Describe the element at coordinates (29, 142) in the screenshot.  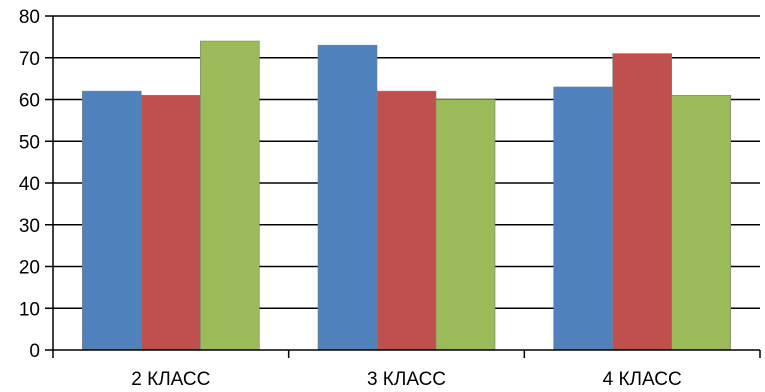
I see `y-tick-label: 50` at that location.